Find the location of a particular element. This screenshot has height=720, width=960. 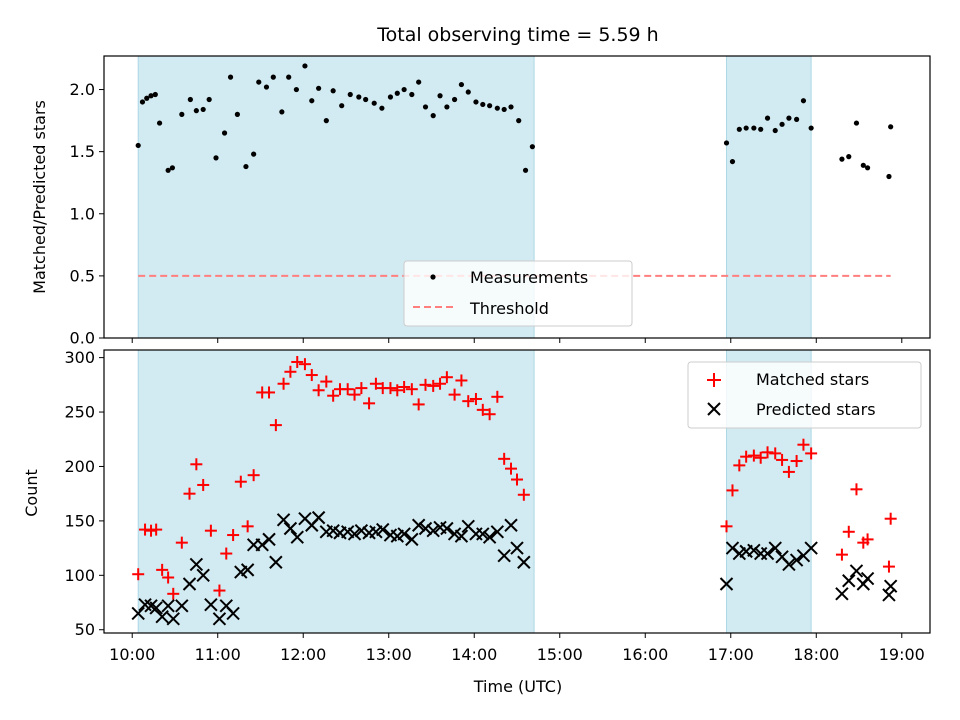

threshold-legend-label: Threshold is located at coordinates (509, 308).